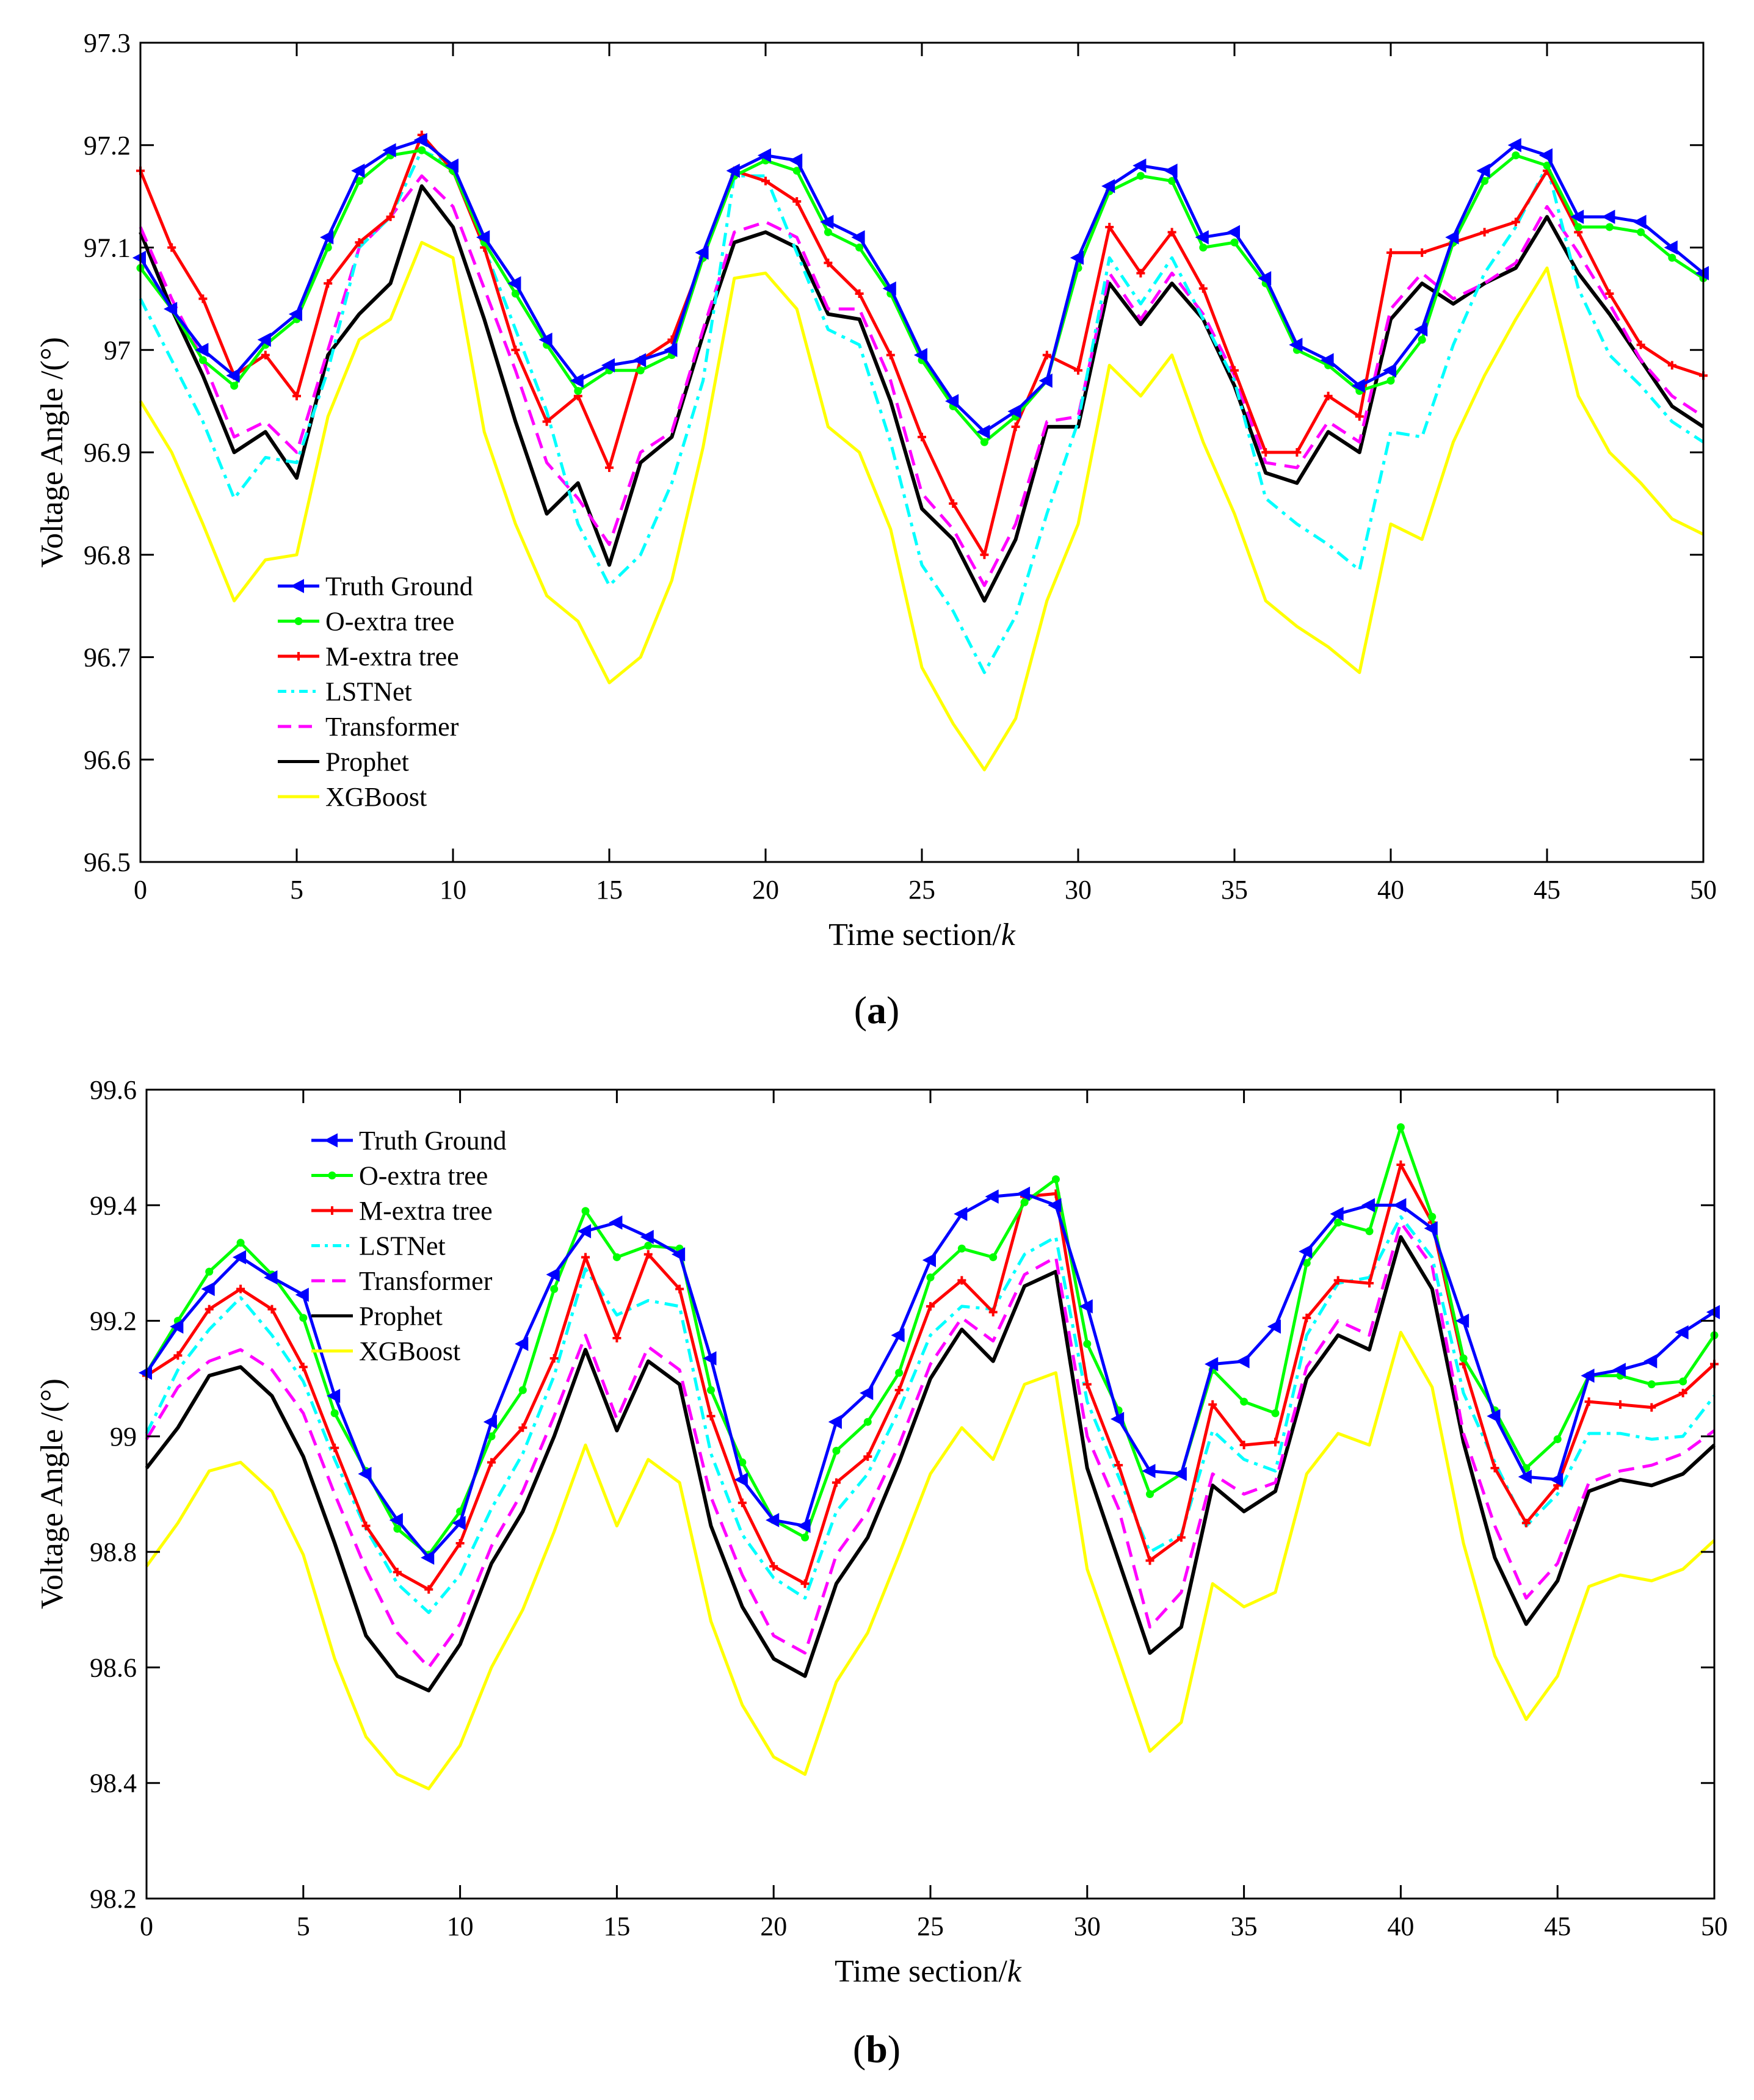 Image resolution: width=1754 pixels, height=2100 pixels. I want to click on y-tick-label: 99.6, so click(113, 1090).